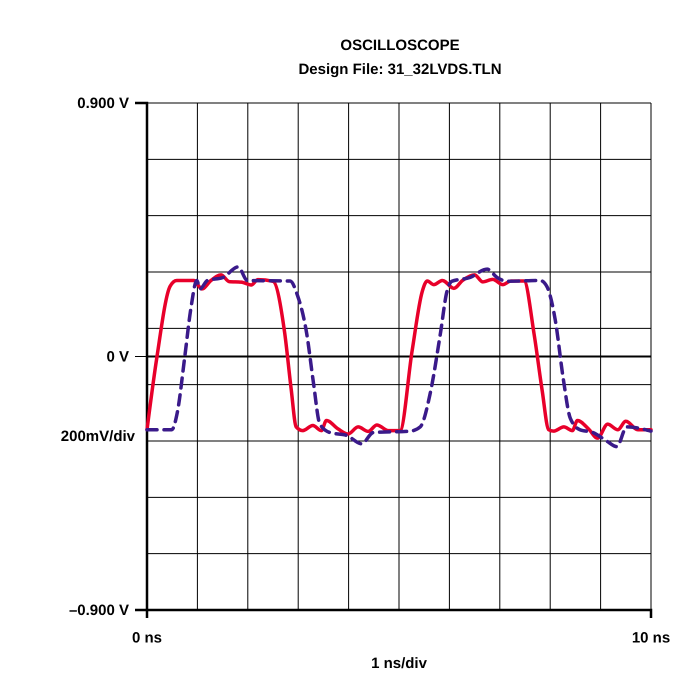  What do you see at coordinates (117, 357) in the screenshot?
I see `y-tick-label: 0 V` at bounding box center [117, 357].